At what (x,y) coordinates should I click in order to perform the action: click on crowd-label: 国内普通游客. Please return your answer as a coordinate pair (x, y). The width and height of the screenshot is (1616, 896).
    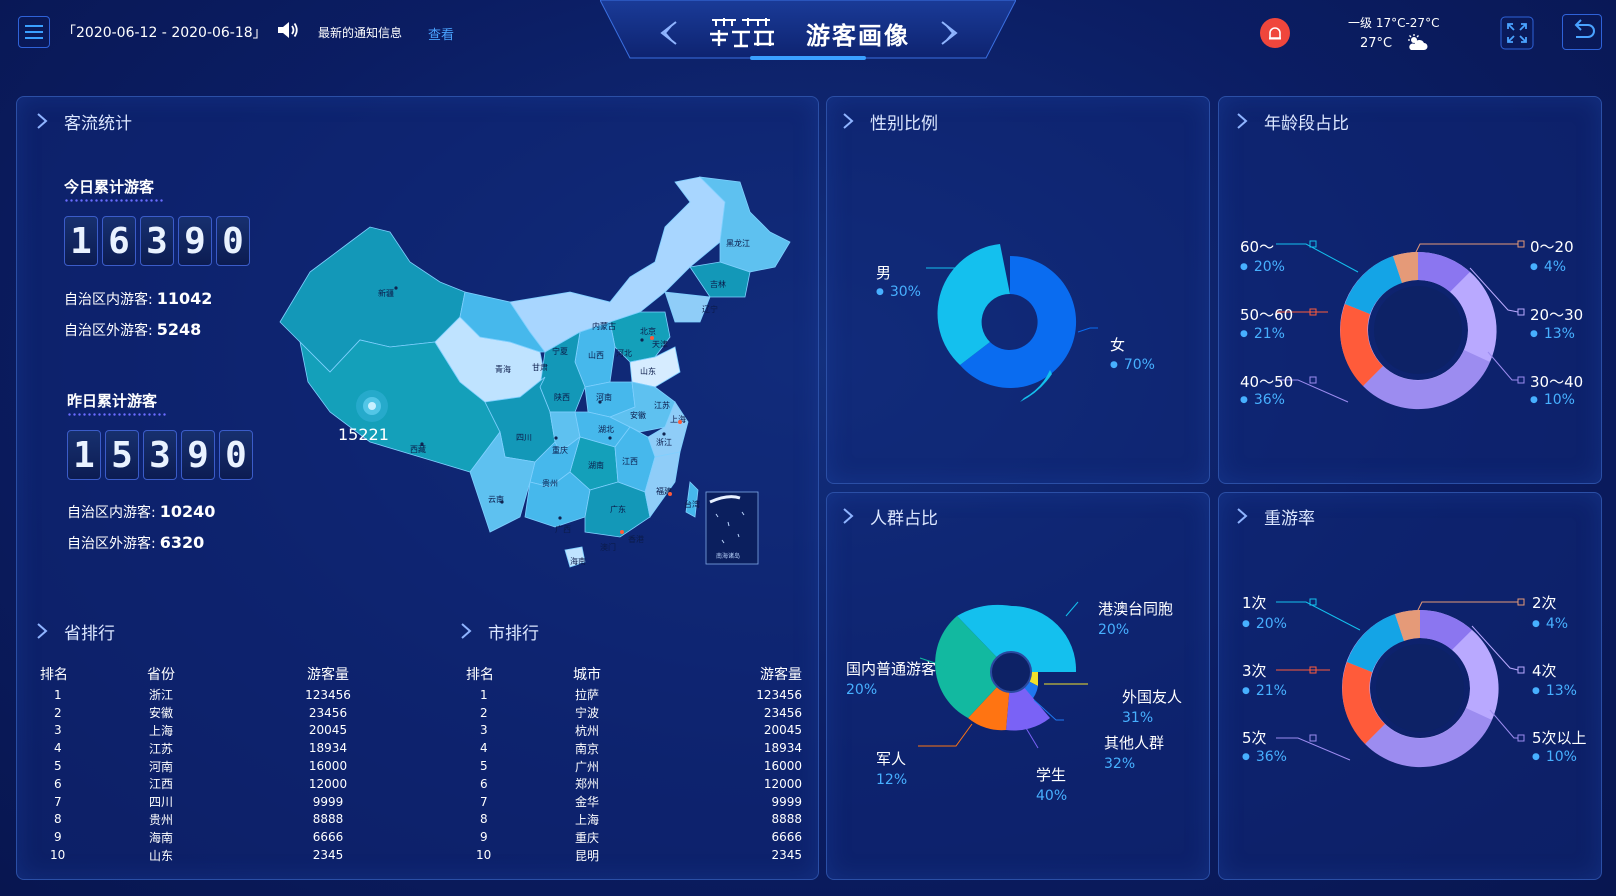
    Looking at the image, I should click on (891, 669).